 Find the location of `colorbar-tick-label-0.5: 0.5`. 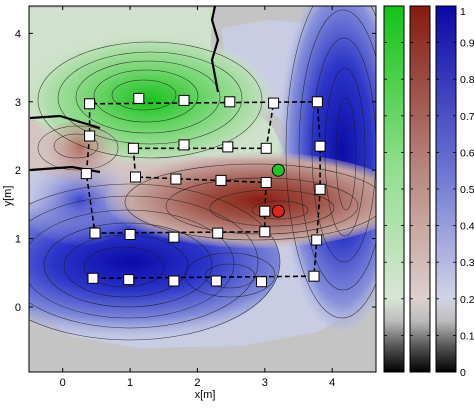

colorbar-tick-label-0.5: 0.5 is located at coordinates (467, 190).